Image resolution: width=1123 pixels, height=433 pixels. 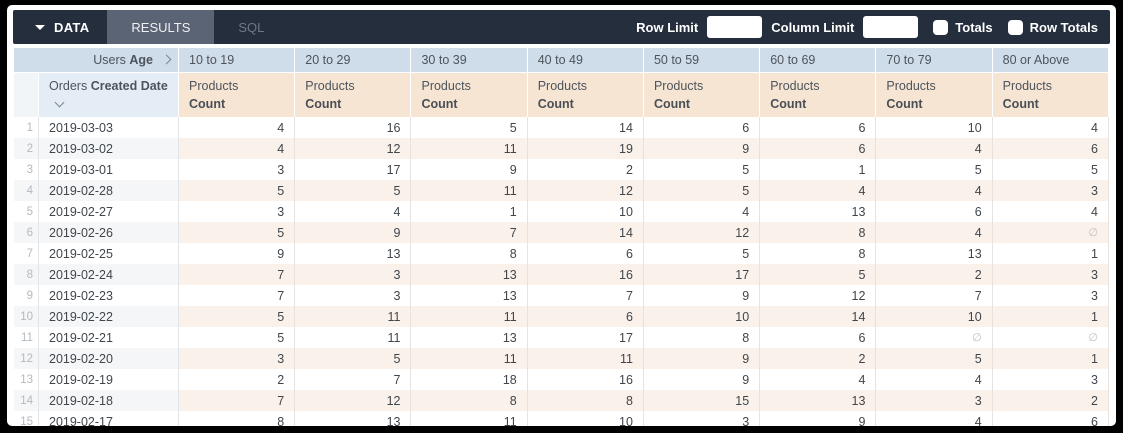 What do you see at coordinates (161, 27) in the screenshot?
I see `tab-results: RESULTS` at bounding box center [161, 27].